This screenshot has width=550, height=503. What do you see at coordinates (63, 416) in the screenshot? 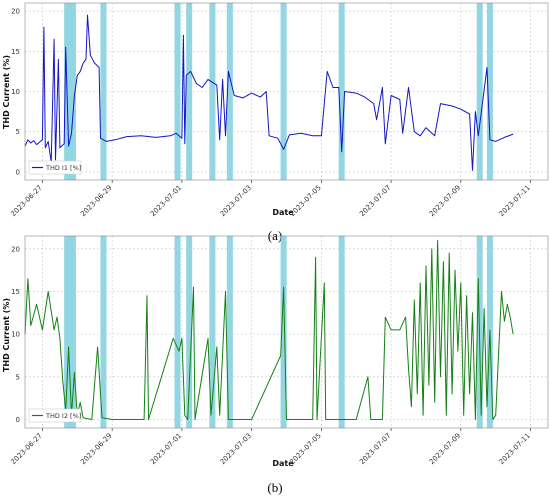
I see `legend-label: THD I2 [%]` at bounding box center [63, 416].